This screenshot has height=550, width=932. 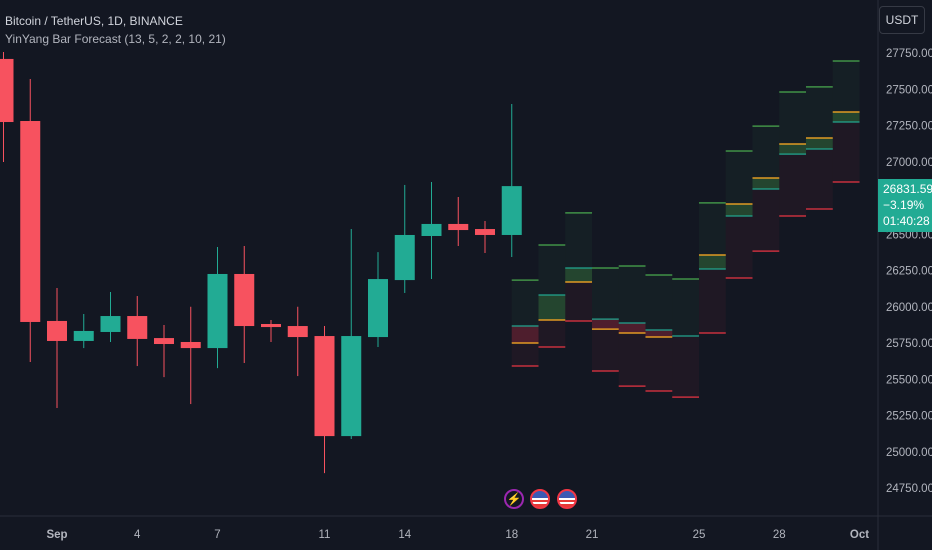 What do you see at coordinates (511, 535) in the screenshot?
I see `time-tick-label: 18` at bounding box center [511, 535].